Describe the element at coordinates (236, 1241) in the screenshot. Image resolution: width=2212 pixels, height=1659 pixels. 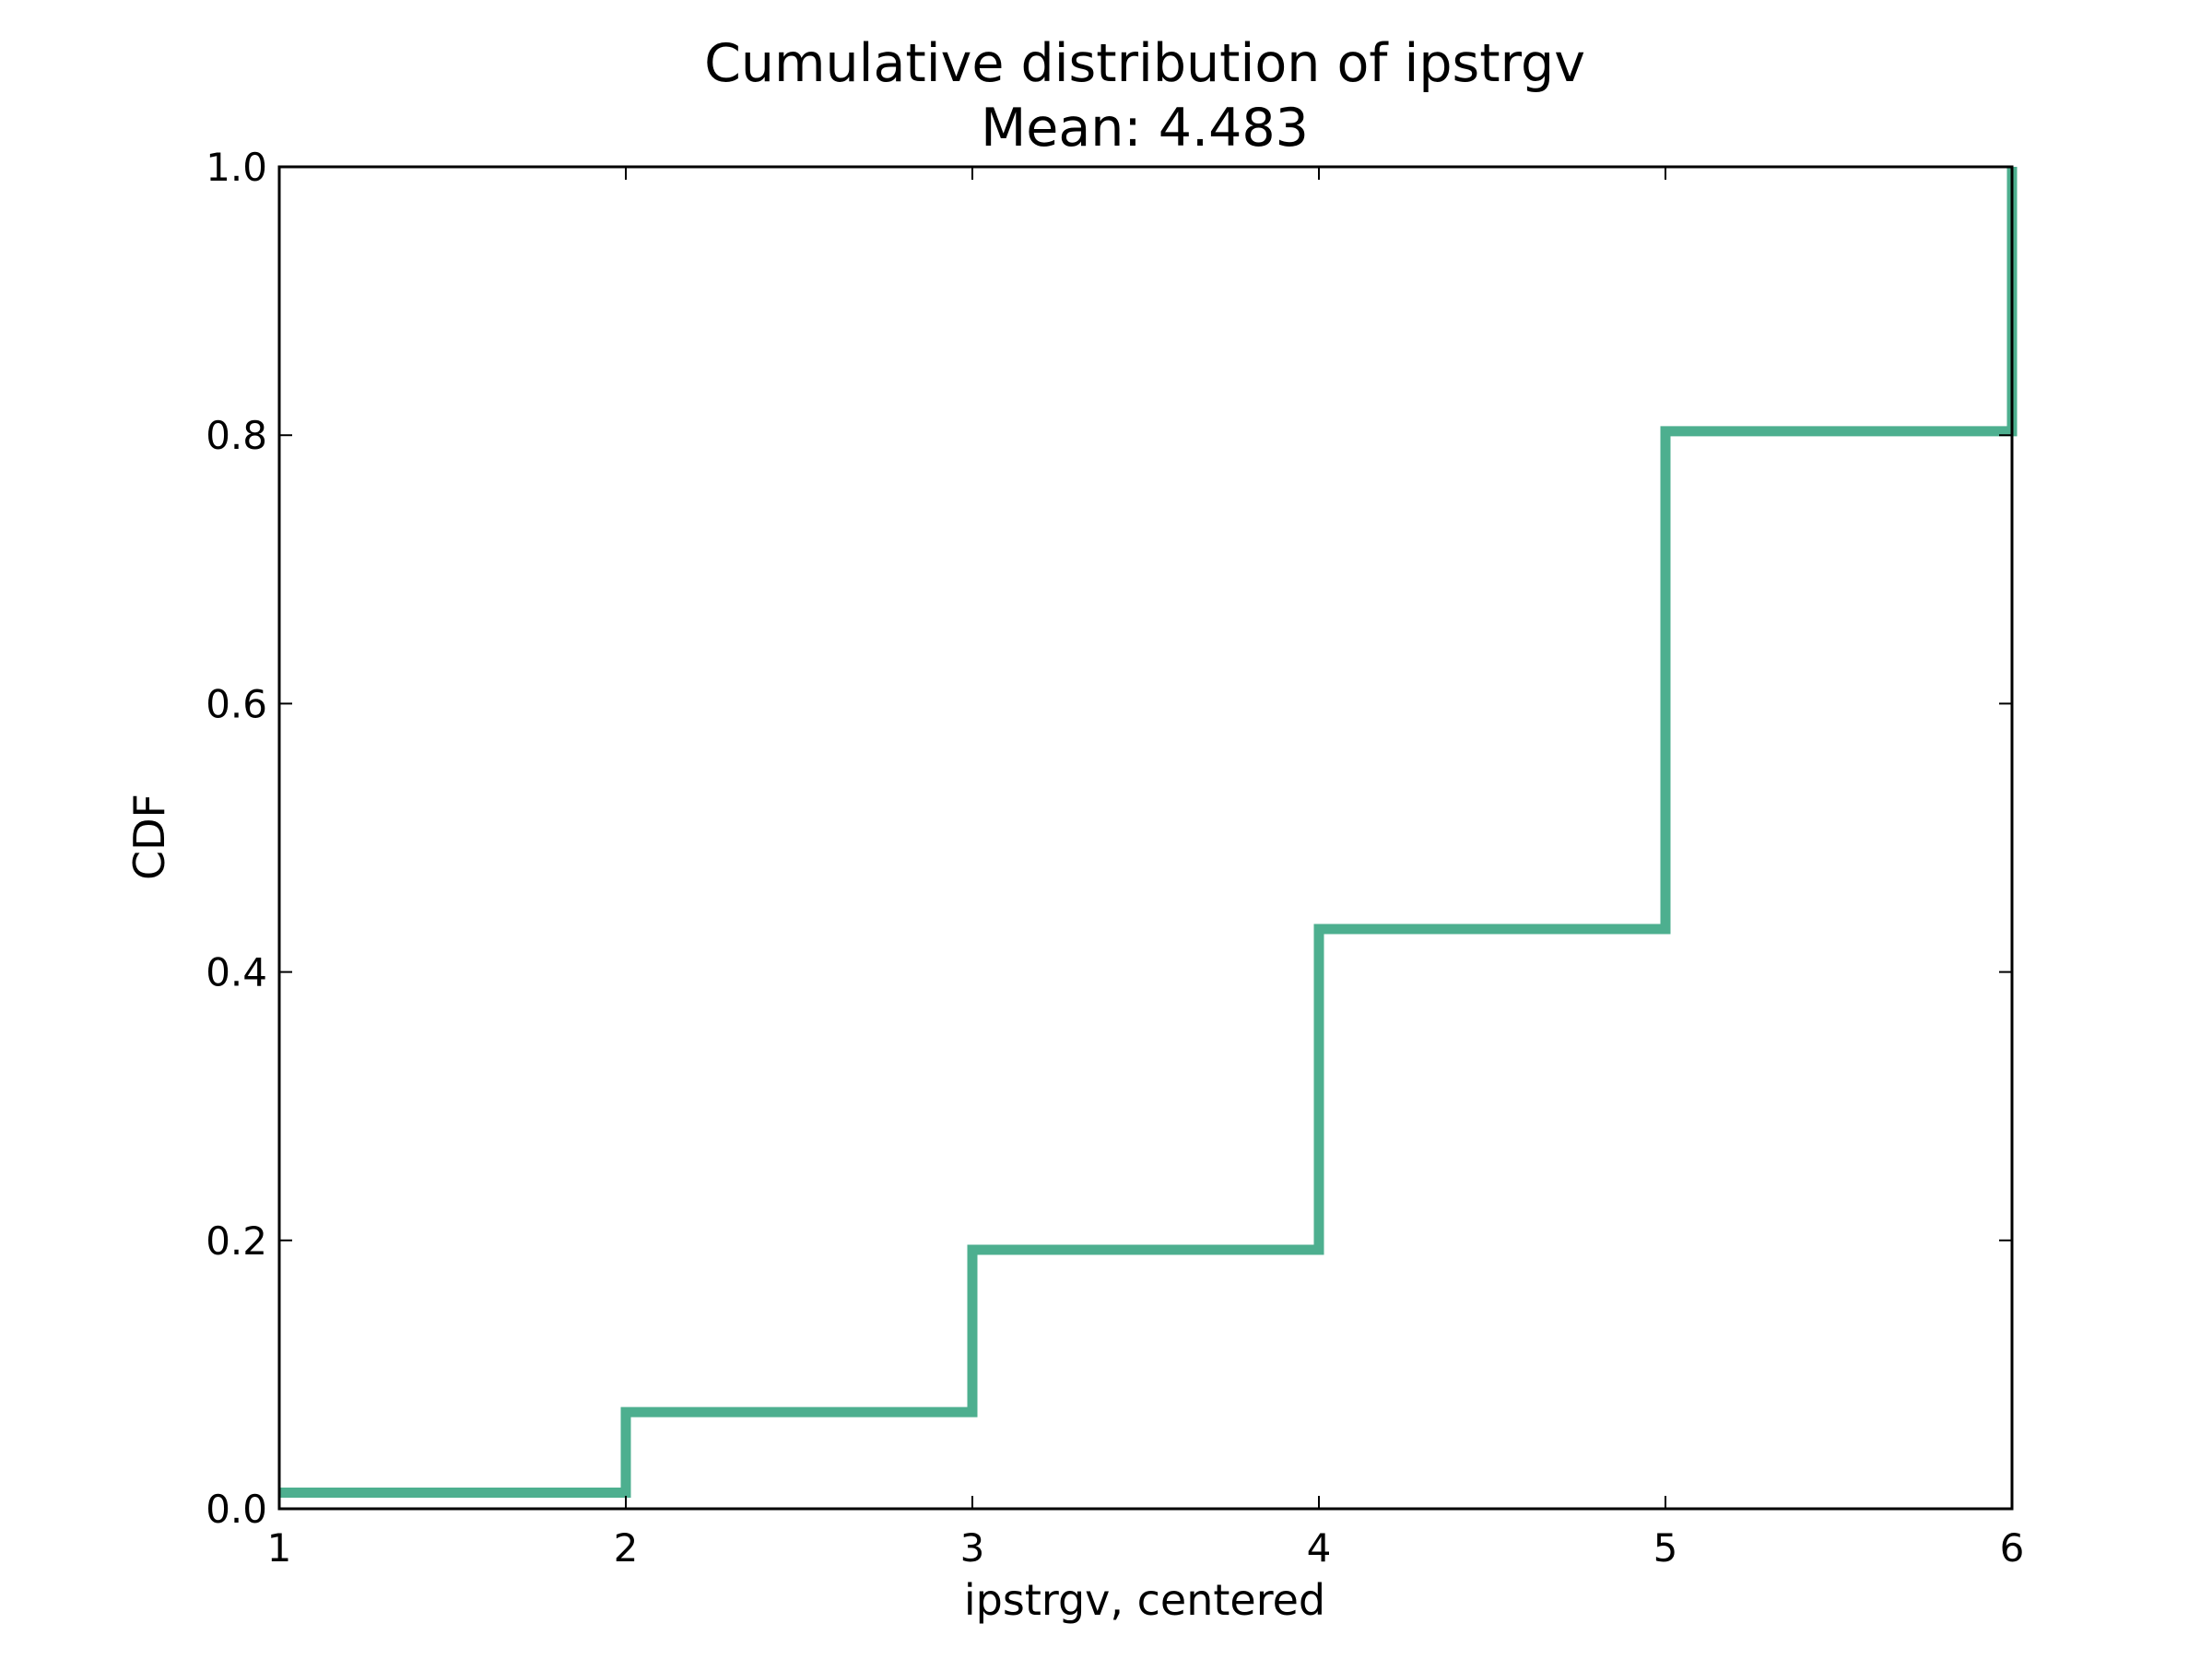
I see `y-tick-label: 0.2` at that location.